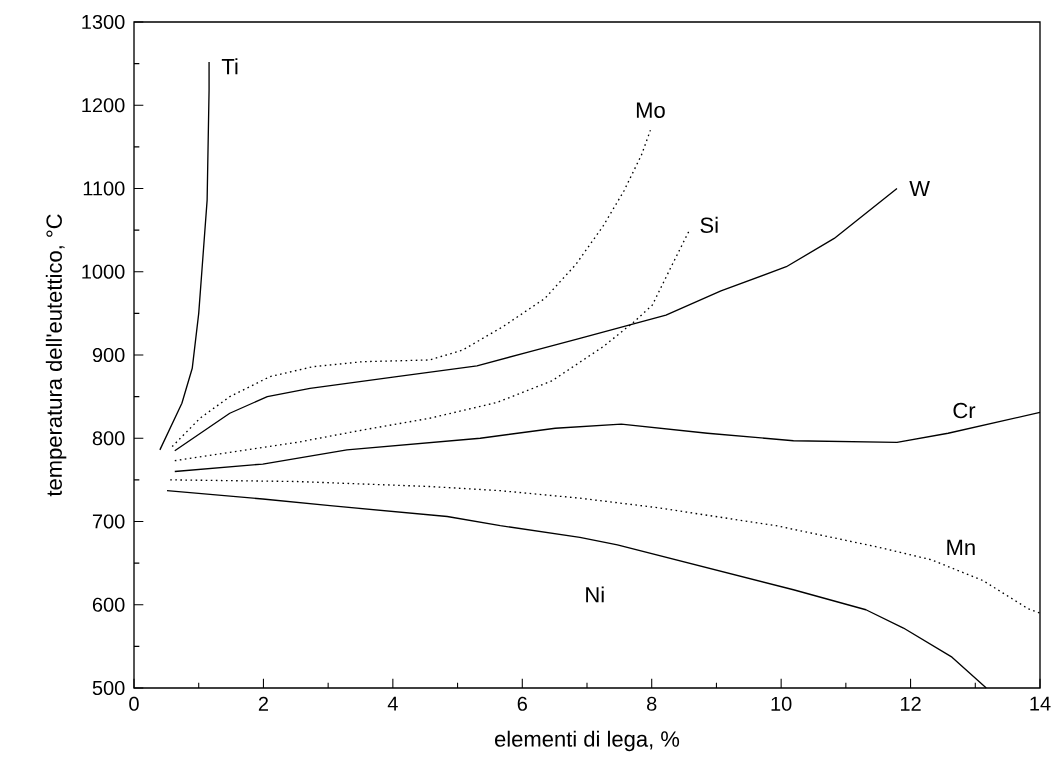 The height and width of the screenshot is (784, 1058). I want to click on x-tick-label: 2, so click(263, 703).